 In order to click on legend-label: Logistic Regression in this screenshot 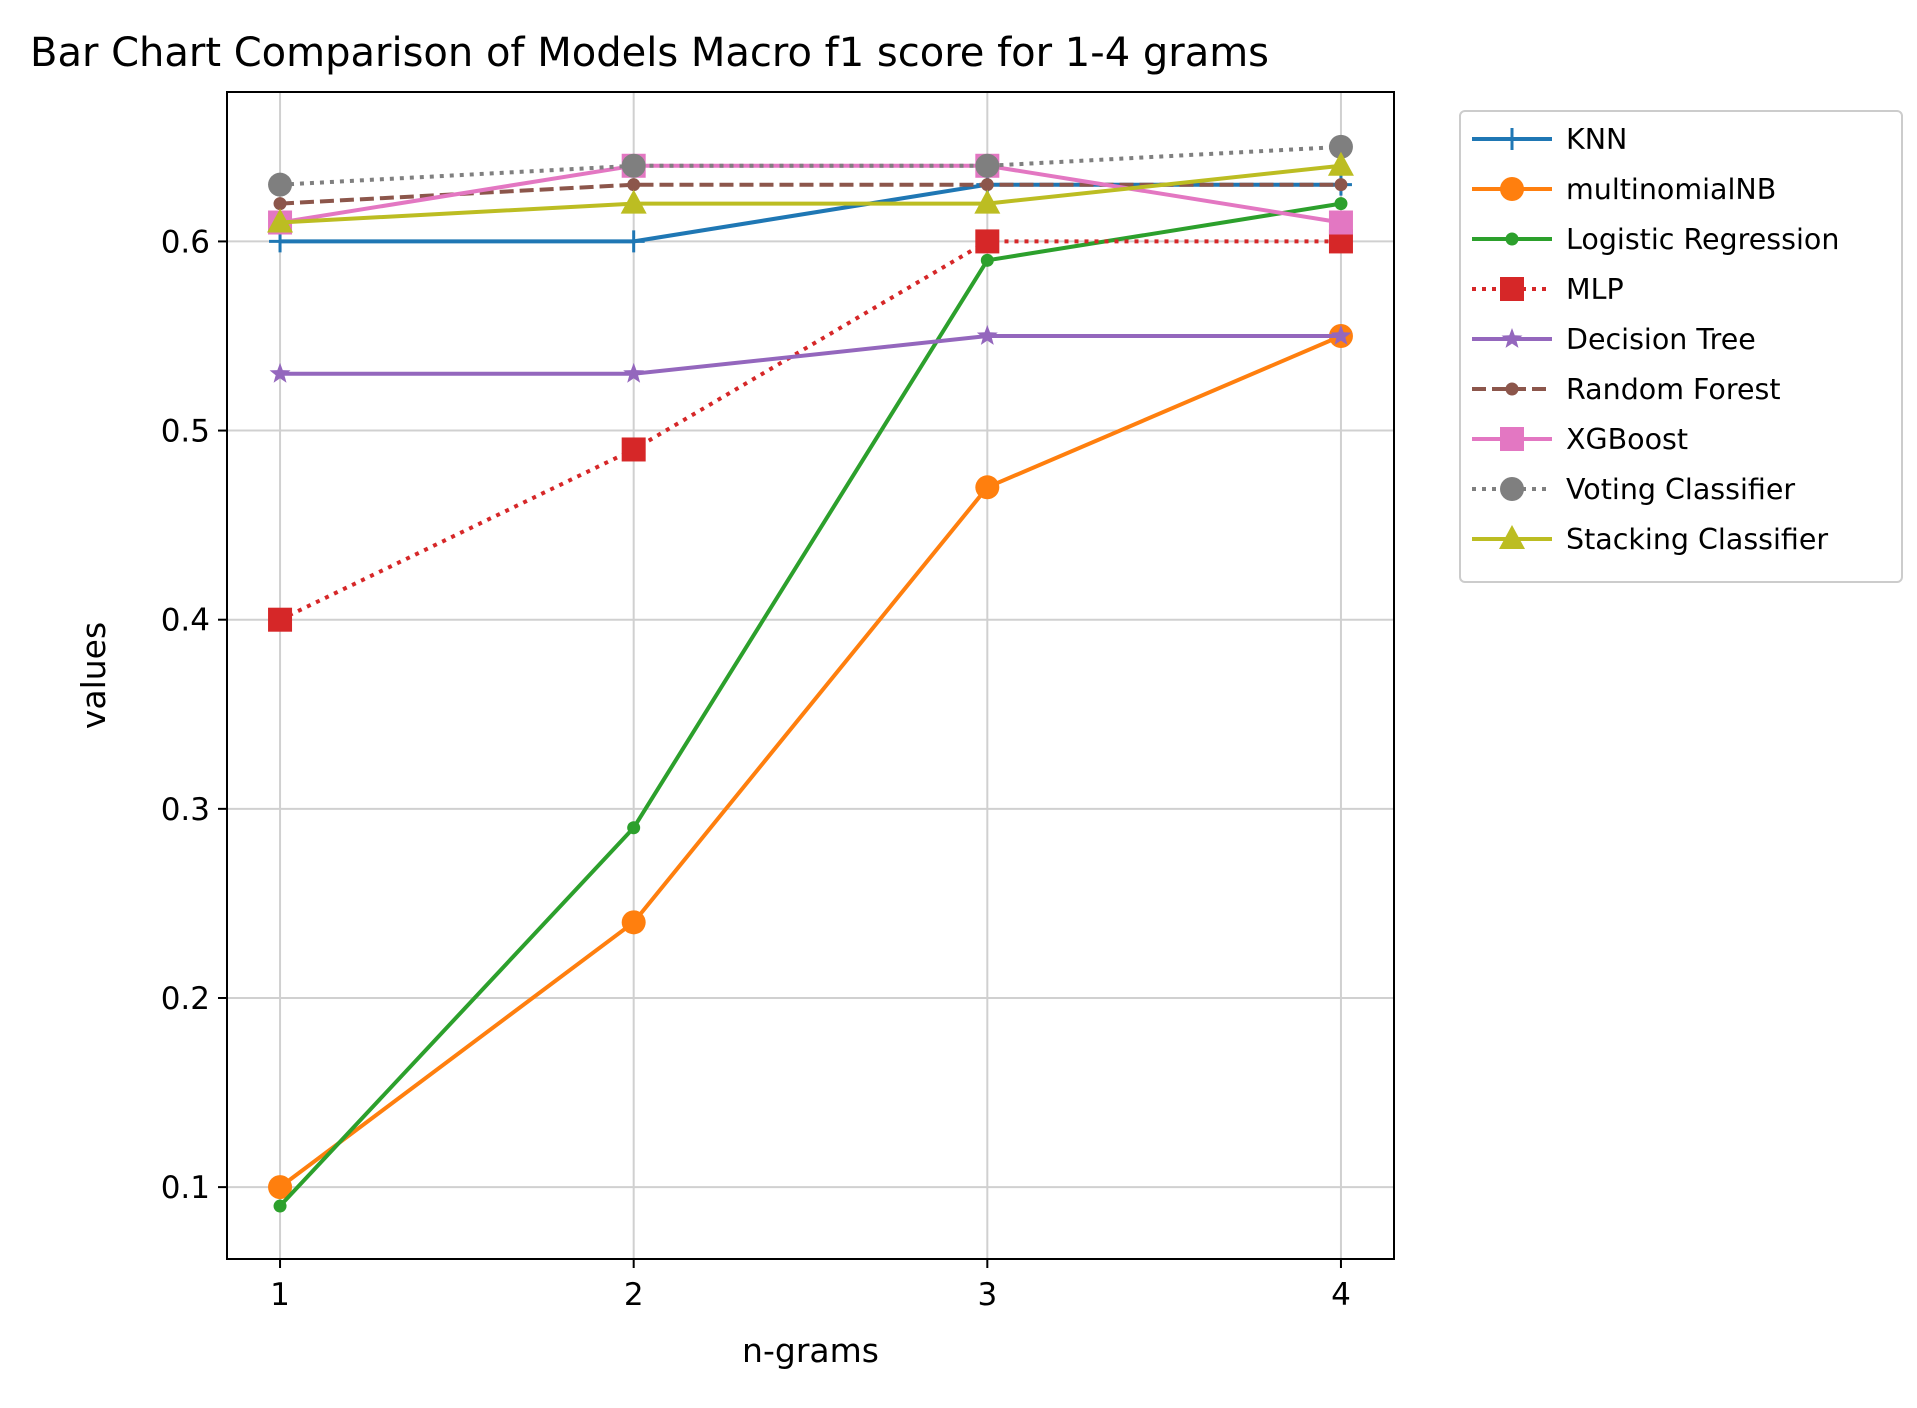, I will do `click(1702, 239)`.